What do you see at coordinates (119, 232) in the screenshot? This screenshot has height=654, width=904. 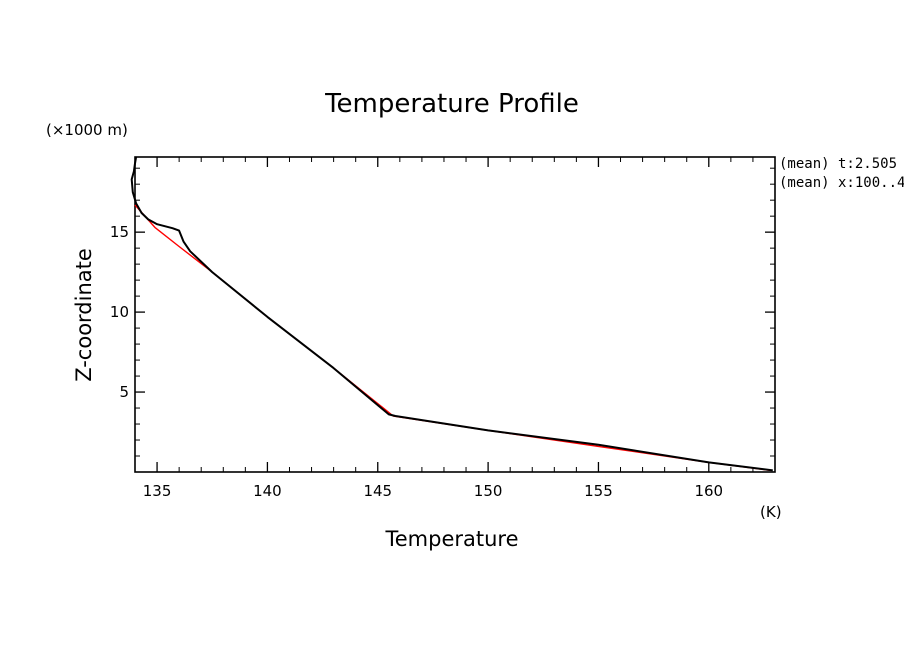 I see `y-tick-label: 15` at bounding box center [119, 232].